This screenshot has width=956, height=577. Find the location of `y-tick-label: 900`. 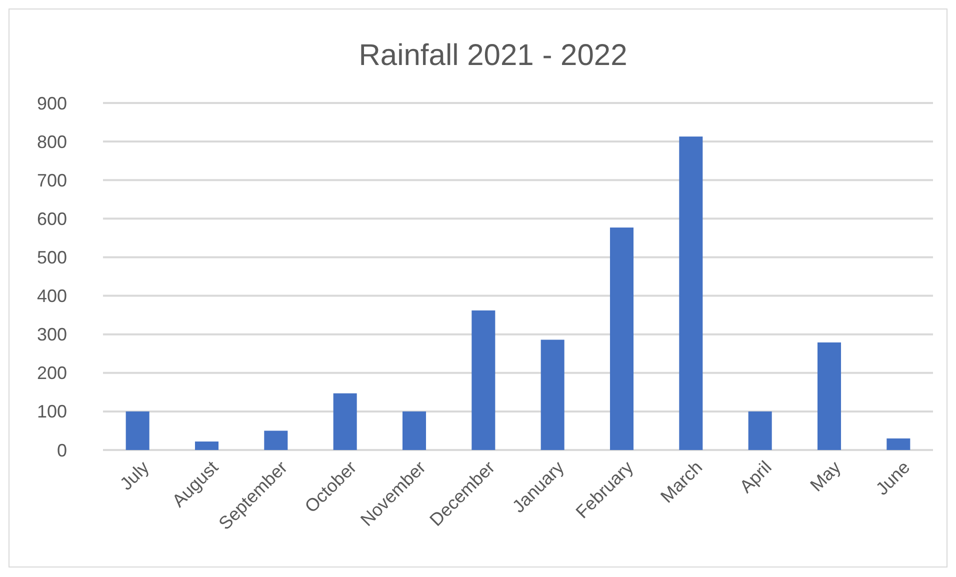

y-tick-label: 900 is located at coordinates (51, 103).